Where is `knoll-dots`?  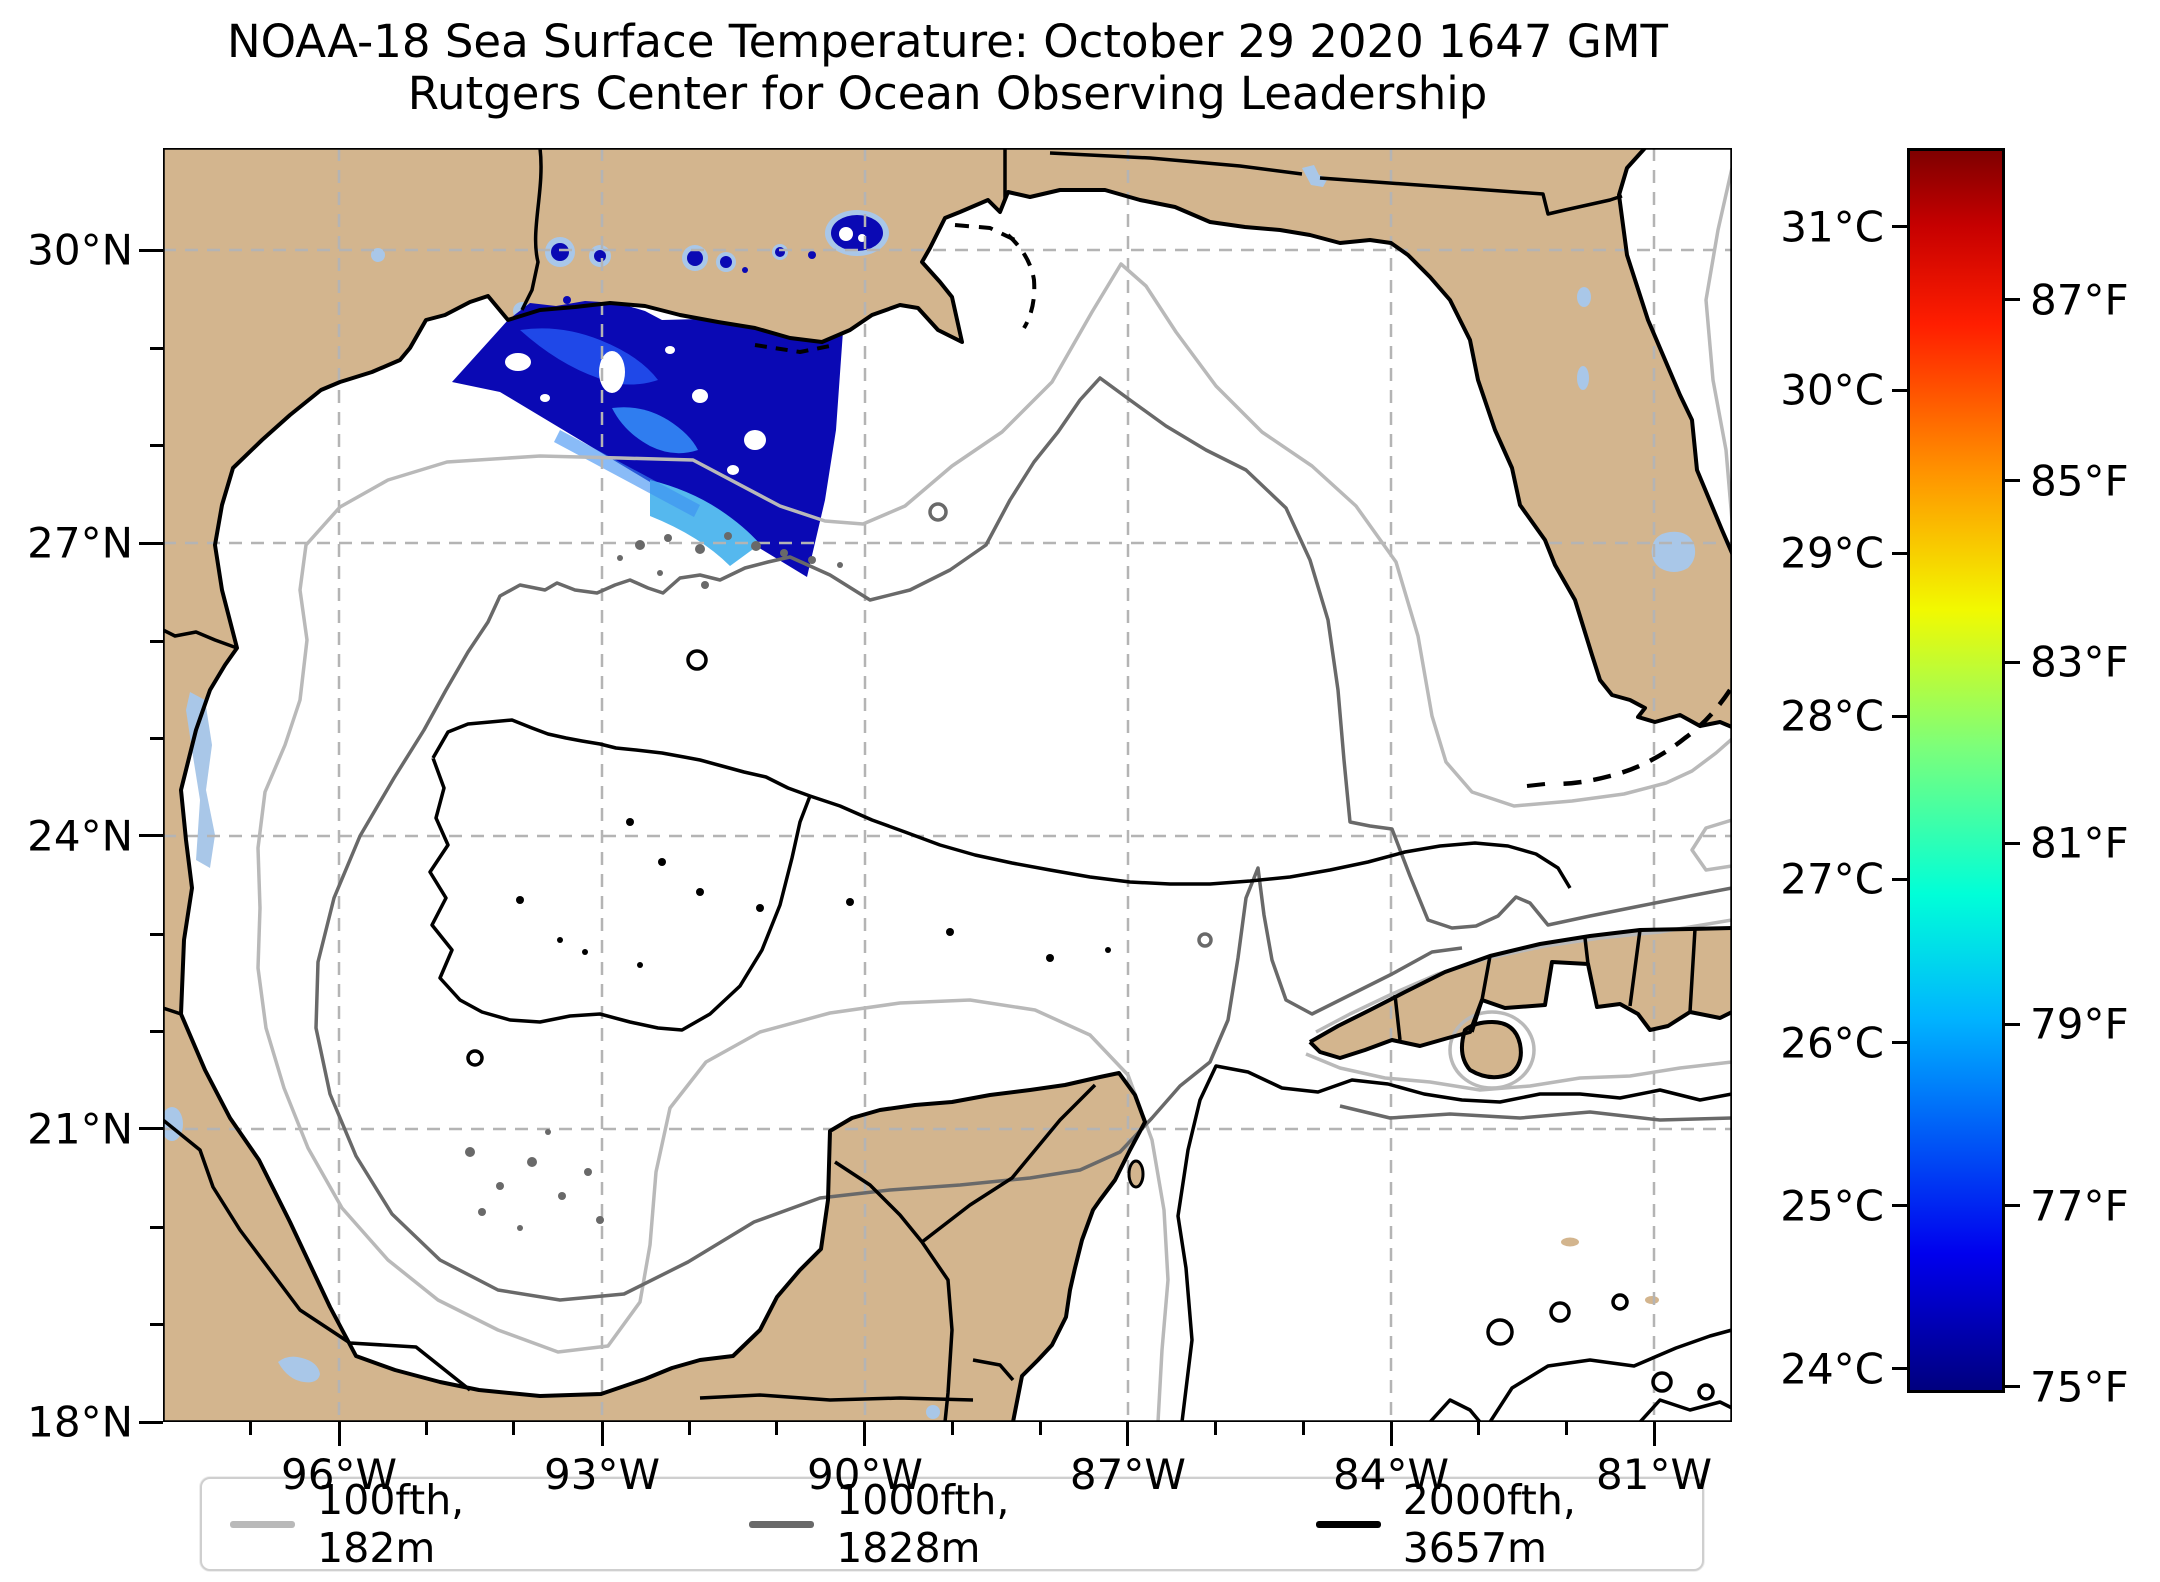 knoll-dots is located at coordinates (813, 893).